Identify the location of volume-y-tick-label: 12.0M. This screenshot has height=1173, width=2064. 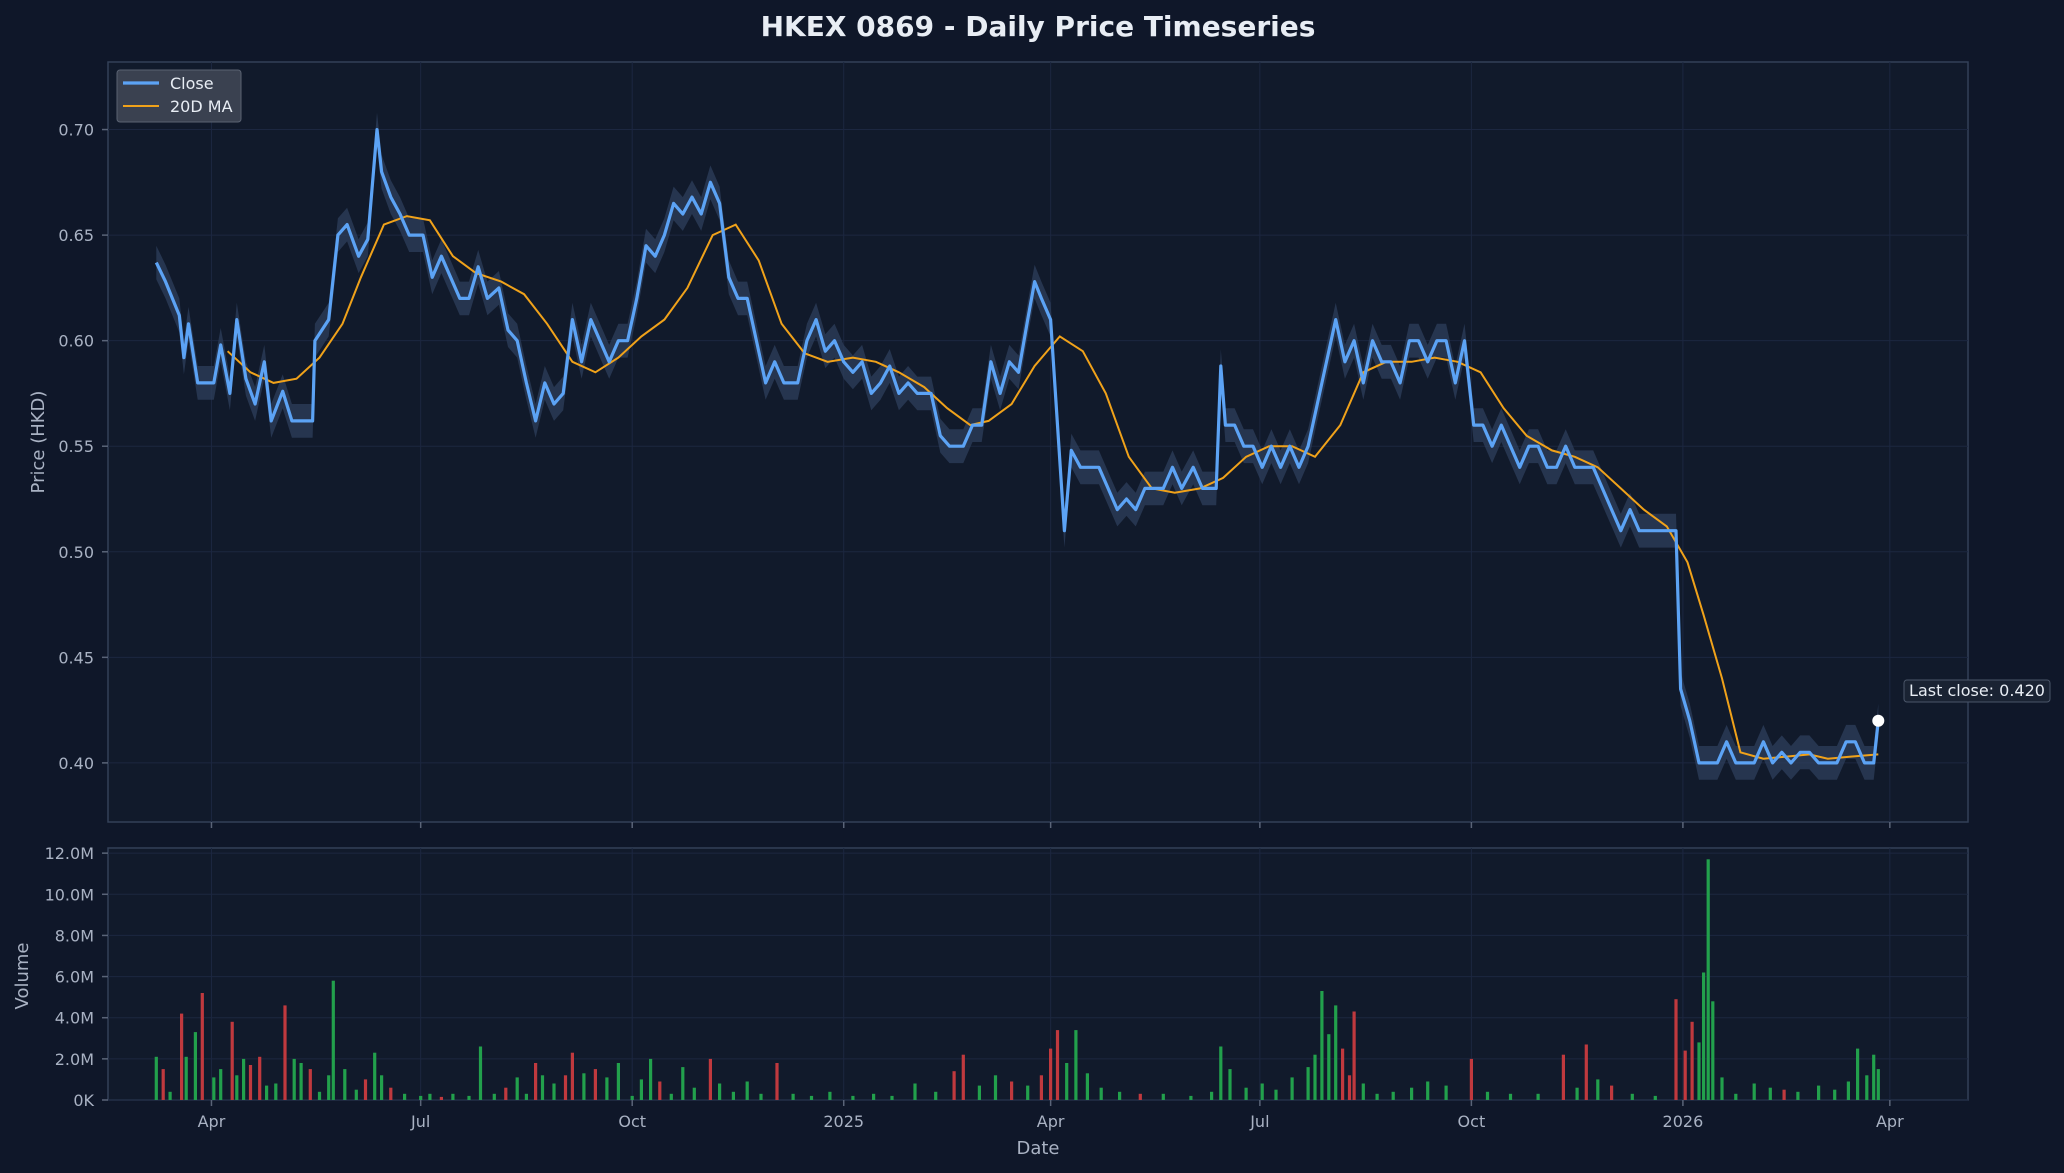
(69, 853).